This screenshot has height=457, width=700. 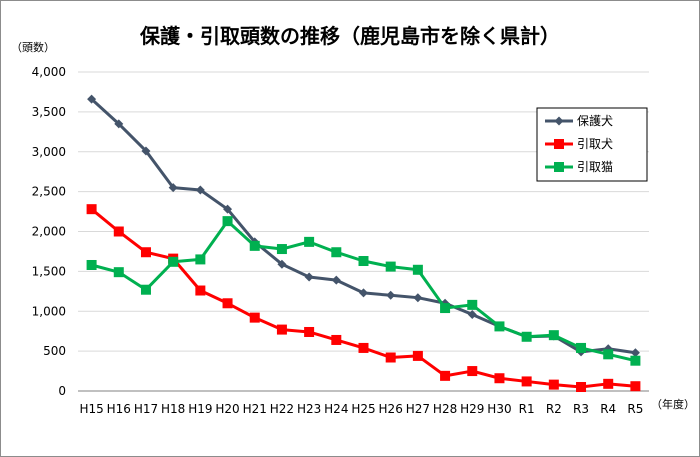 What do you see at coordinates (49, 152) in the screenshot?
I see `y-tick-label: 3,000` at bounding box center [49, 152].